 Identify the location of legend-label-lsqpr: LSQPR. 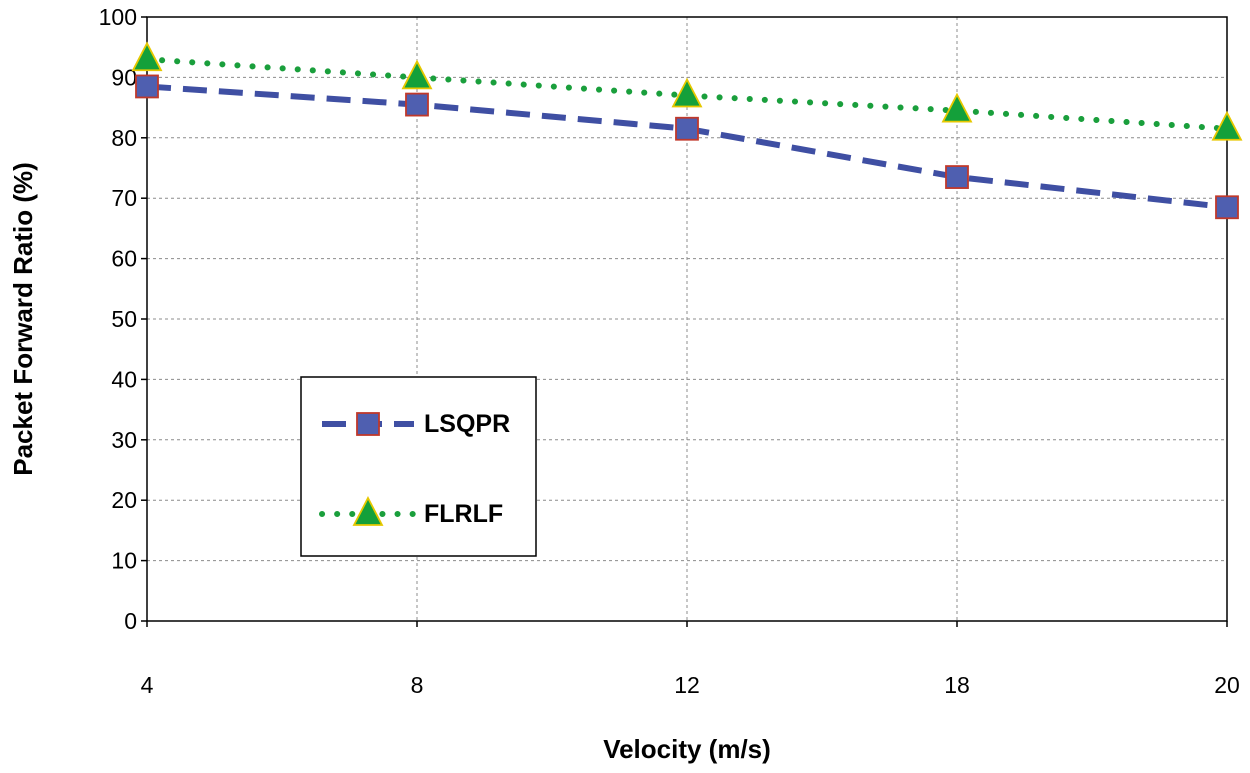
(467, 424).